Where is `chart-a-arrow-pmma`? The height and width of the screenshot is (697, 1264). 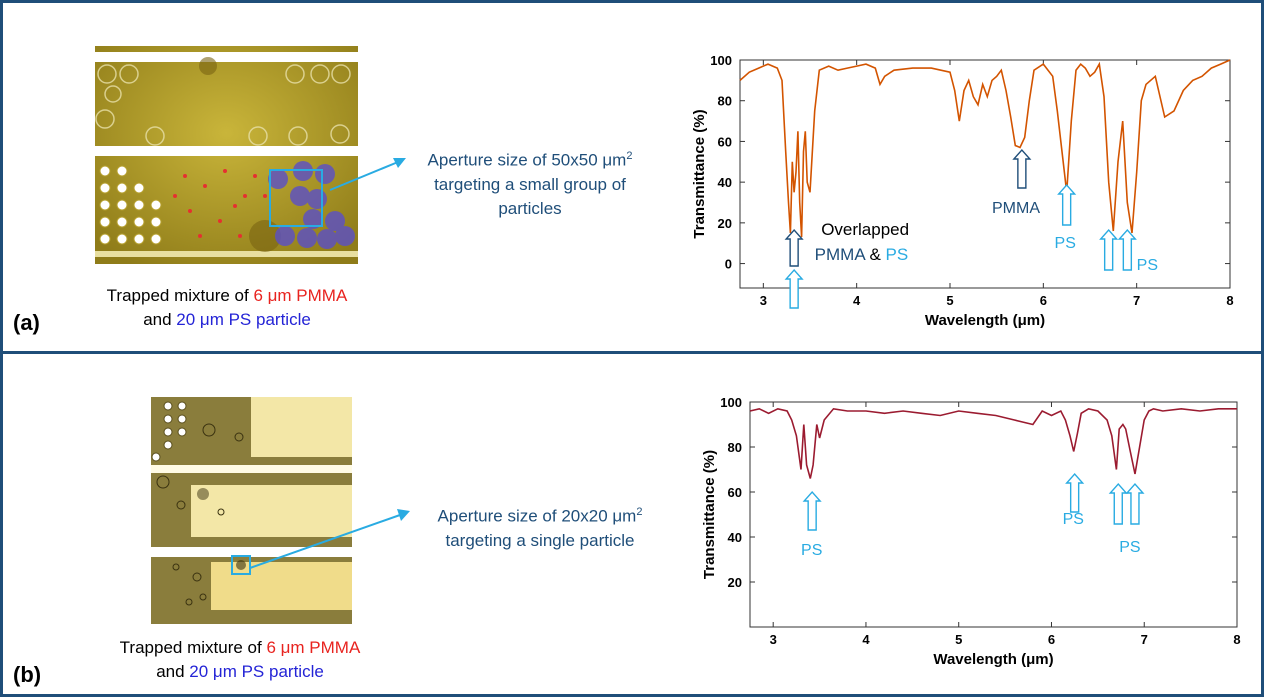 chart-a-arrow-pmma is located at coordinates (1022, 168).